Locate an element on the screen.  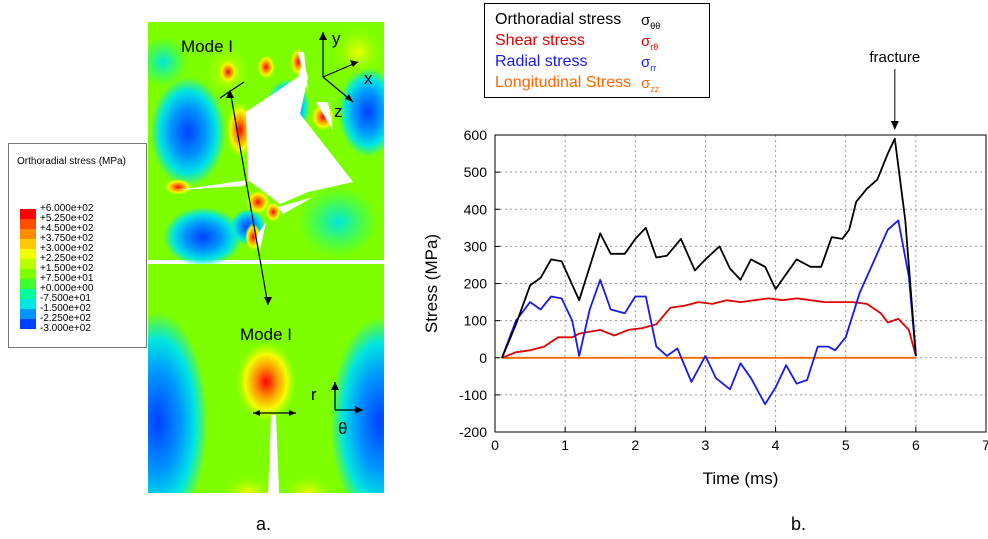
x-tick-label: 6 is located at coordinates (916, 445).